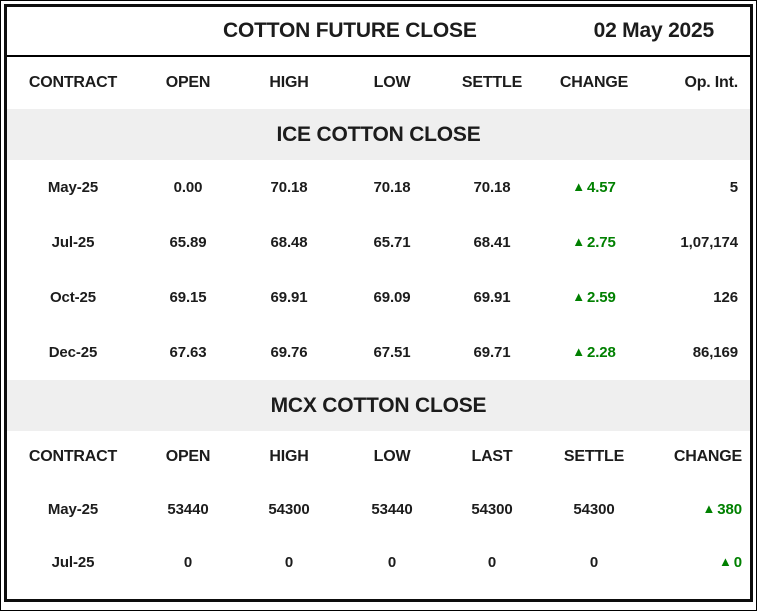 The height and width of the screenshot is (611, 757). Describe the element at coordinates (492, 187) in the screenshot. I see `settle-cell: 70.18` at that location.